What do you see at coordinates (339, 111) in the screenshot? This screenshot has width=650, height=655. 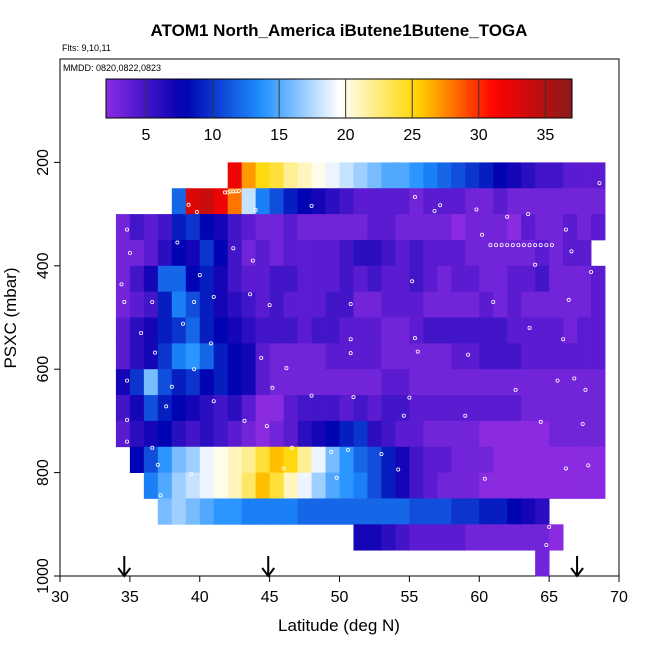 I see `colorbar: 5 10 15 20 25 30 35` at bounding box center [339, 111].